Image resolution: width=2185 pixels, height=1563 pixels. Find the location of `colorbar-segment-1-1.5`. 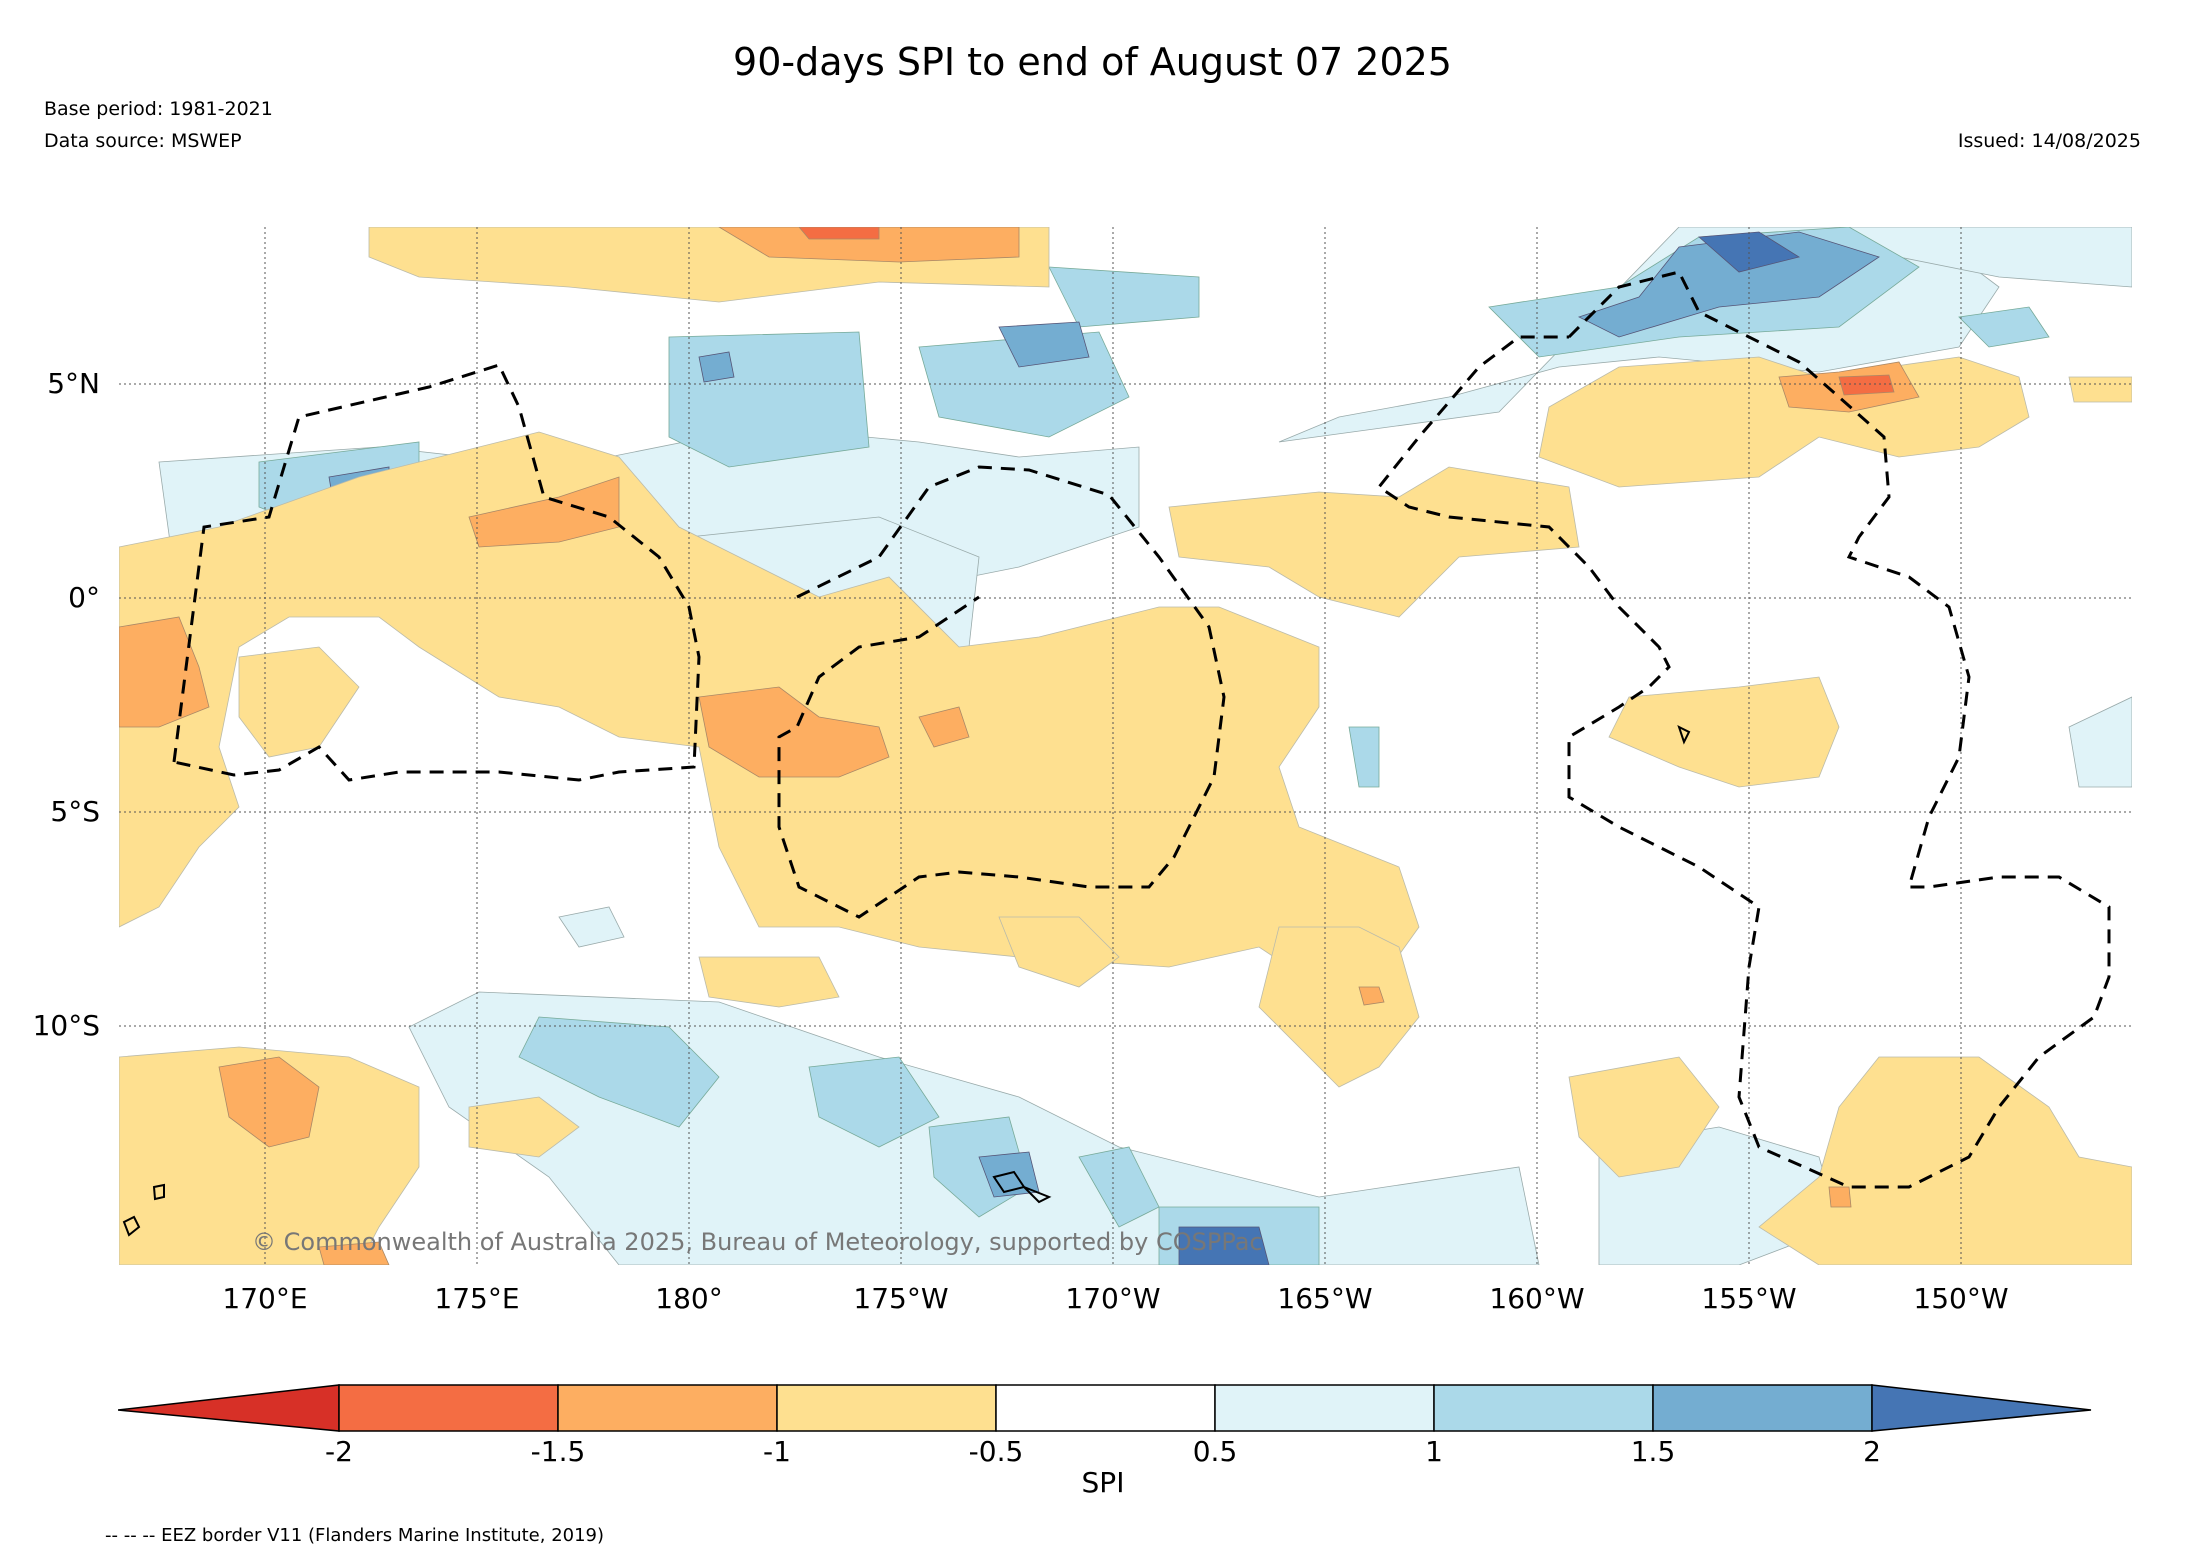

colorbar-segment-1-1.5 is located at coordinates (1543, 1408).